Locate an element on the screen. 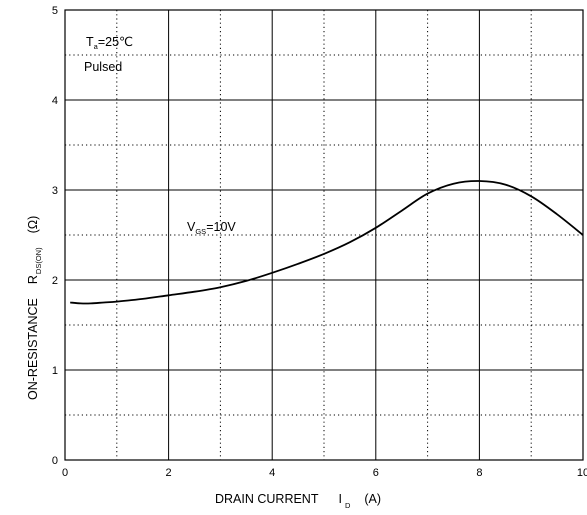  y-tick-label: 2 is located at coordinates (55, 281).